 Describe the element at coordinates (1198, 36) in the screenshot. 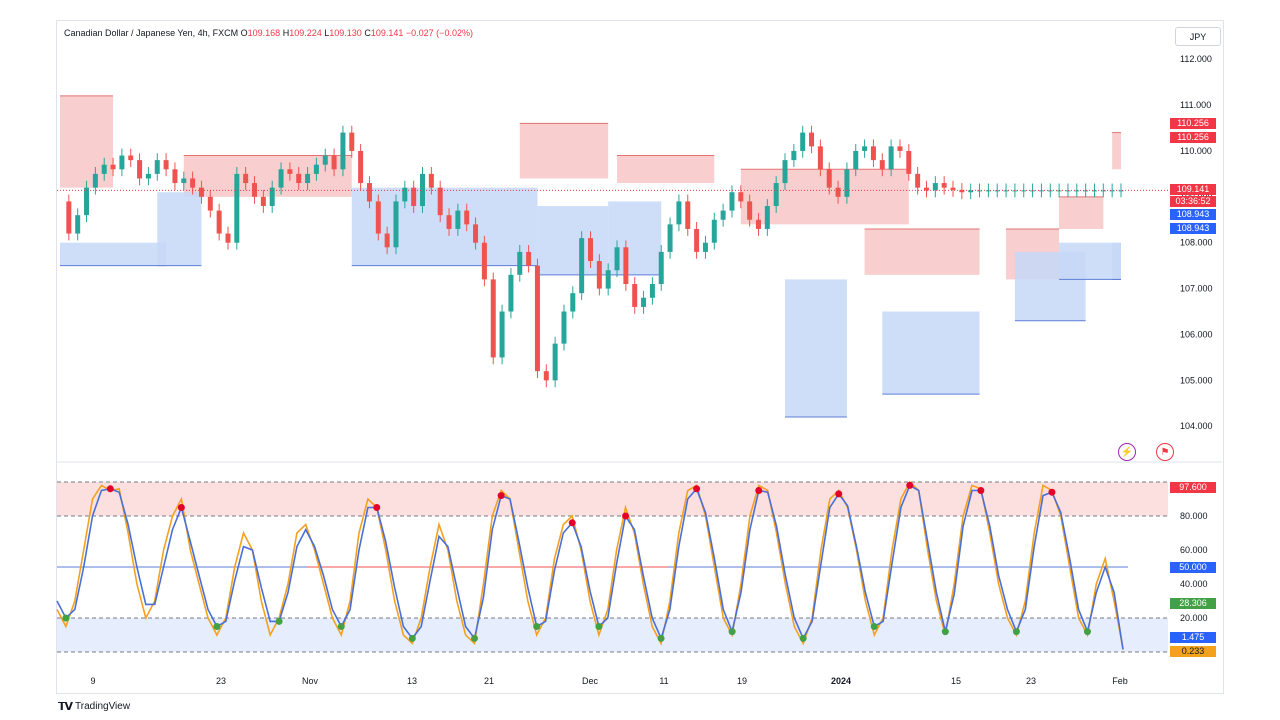

I see `currency-button: JPY` at that location.